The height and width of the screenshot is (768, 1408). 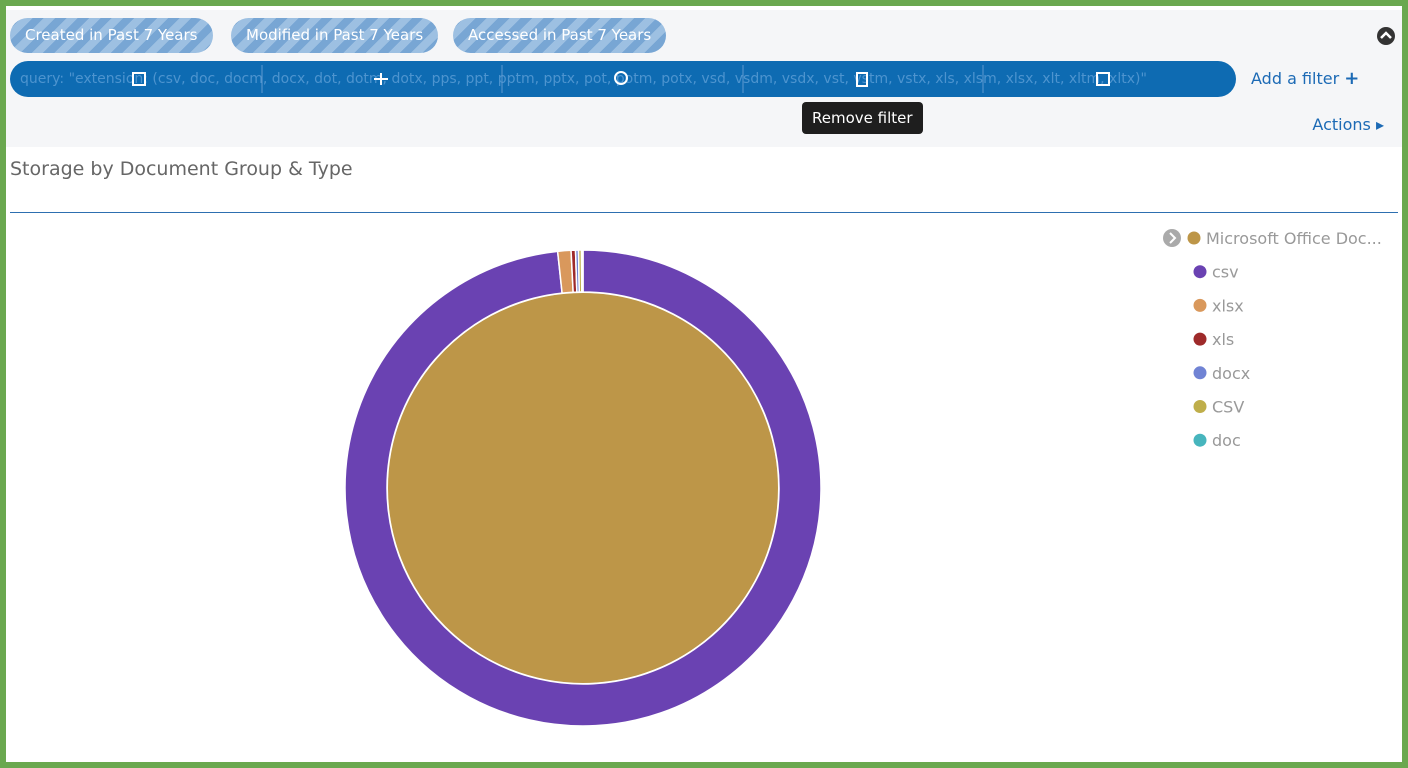 I want to click on actions-label: Actions, so click(x=1341, y=124).